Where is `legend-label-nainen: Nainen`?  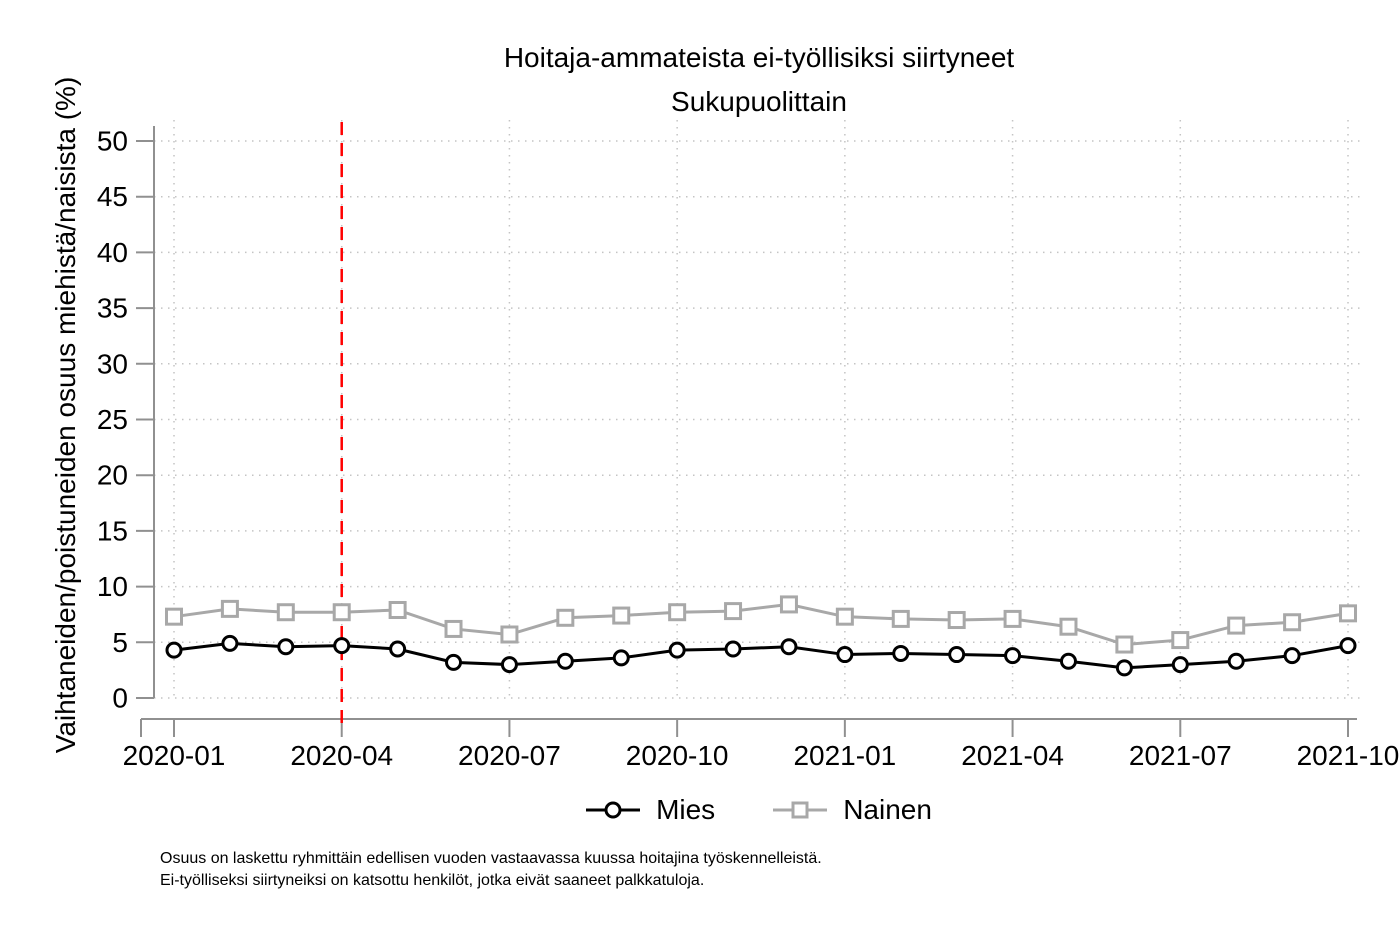 legend-label-nainen: Nainen is located at coordinates (887, 809).